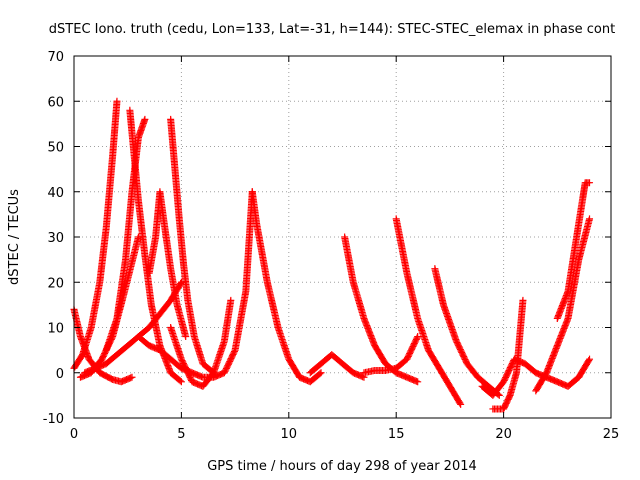 The height and width of the screenshot is (480, 640). Describe the element at coordinates (342, 466) in the screenshot. I see `x-axis-label: GPS time / hours of day 298 of year 2014` at that location.